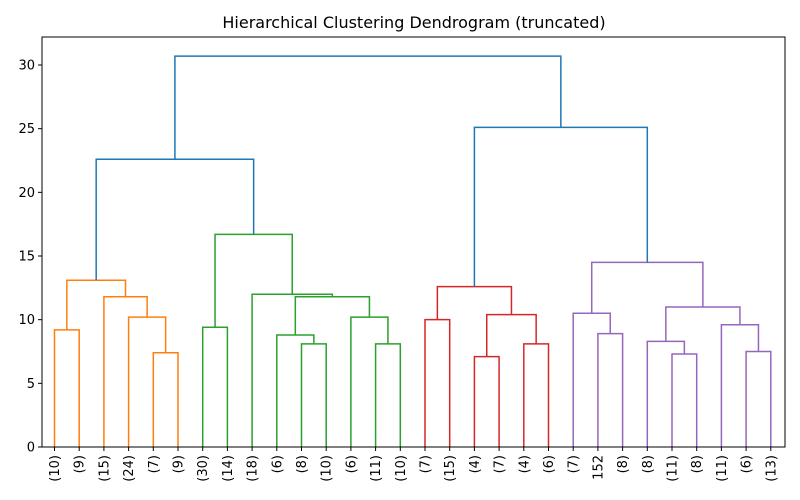 The width and height of the screenshot is (800, 500). Describe the element at coordinates (771, 468) in the screenshot. I see `leaf-label: (13)` at that location.